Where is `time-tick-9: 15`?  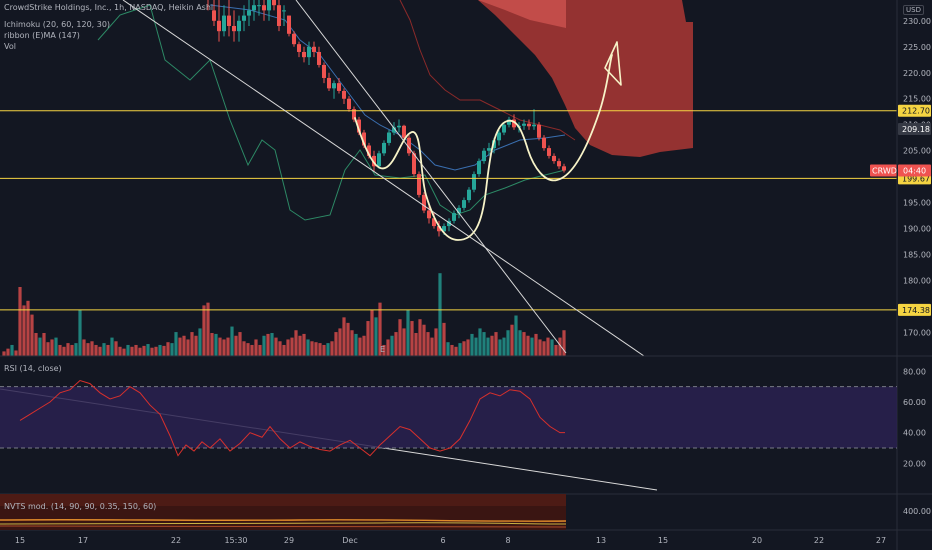 time-tick-9: 15 is located at coordinates (663, 540).